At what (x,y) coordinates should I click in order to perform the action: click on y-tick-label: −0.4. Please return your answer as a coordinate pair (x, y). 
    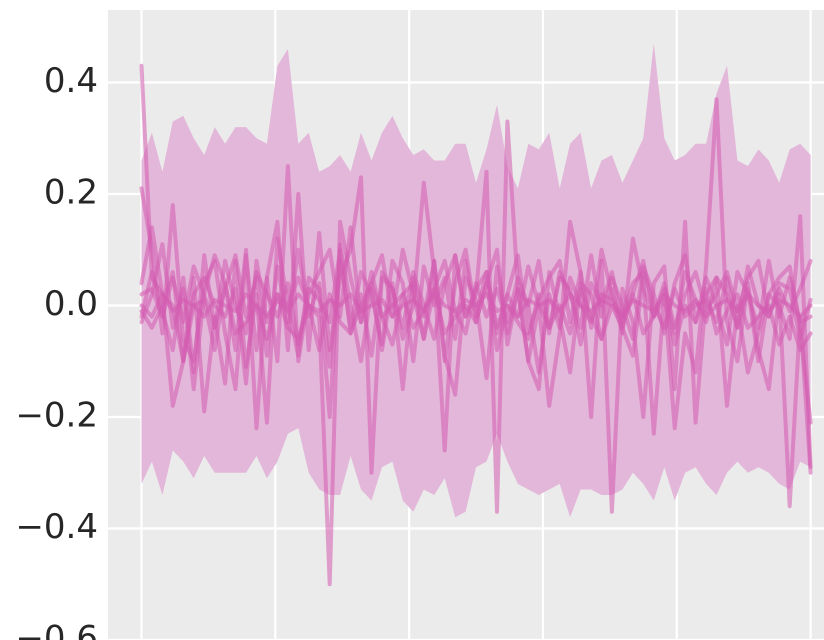
    Looking at the image, I should click on (56, 527).